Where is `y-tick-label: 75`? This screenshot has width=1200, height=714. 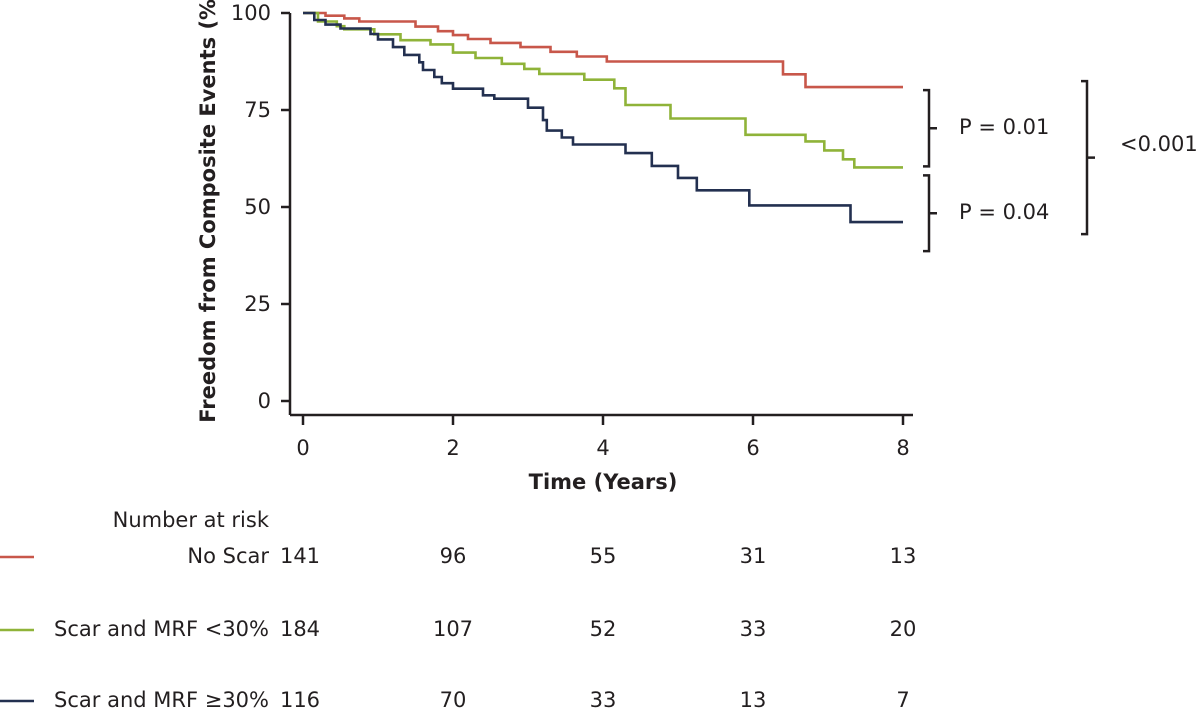 y-tick-label: 75 is located at coordinates (257, 110).